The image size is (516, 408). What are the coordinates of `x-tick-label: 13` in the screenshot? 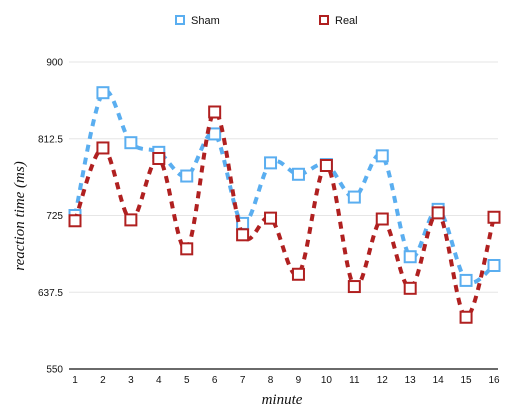 It's located at (411, 380).